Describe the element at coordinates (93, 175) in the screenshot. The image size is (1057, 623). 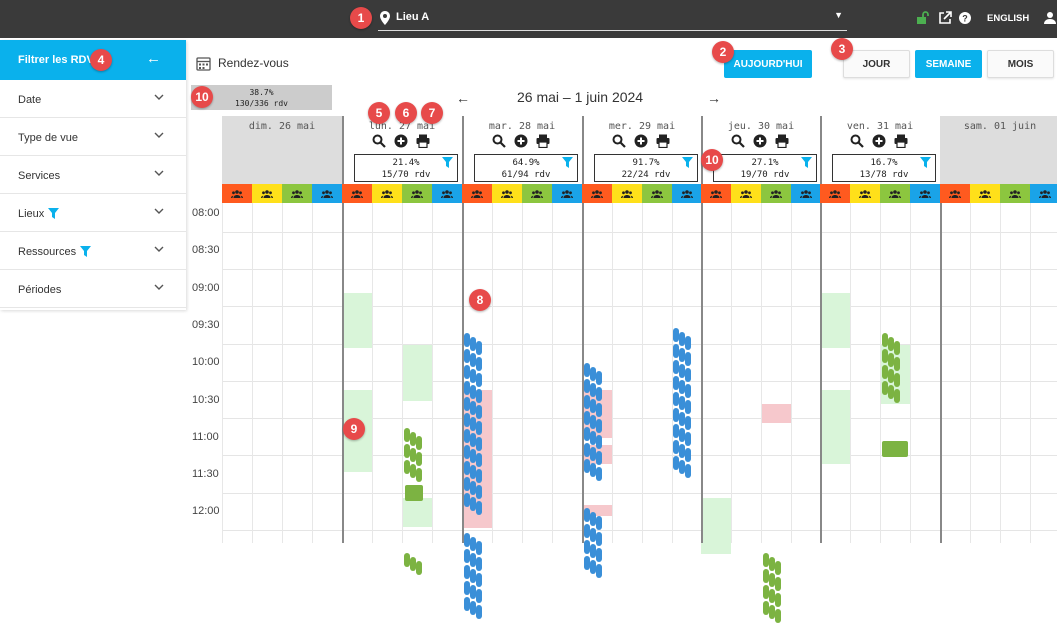
I see `filter-services: Services` at that location.